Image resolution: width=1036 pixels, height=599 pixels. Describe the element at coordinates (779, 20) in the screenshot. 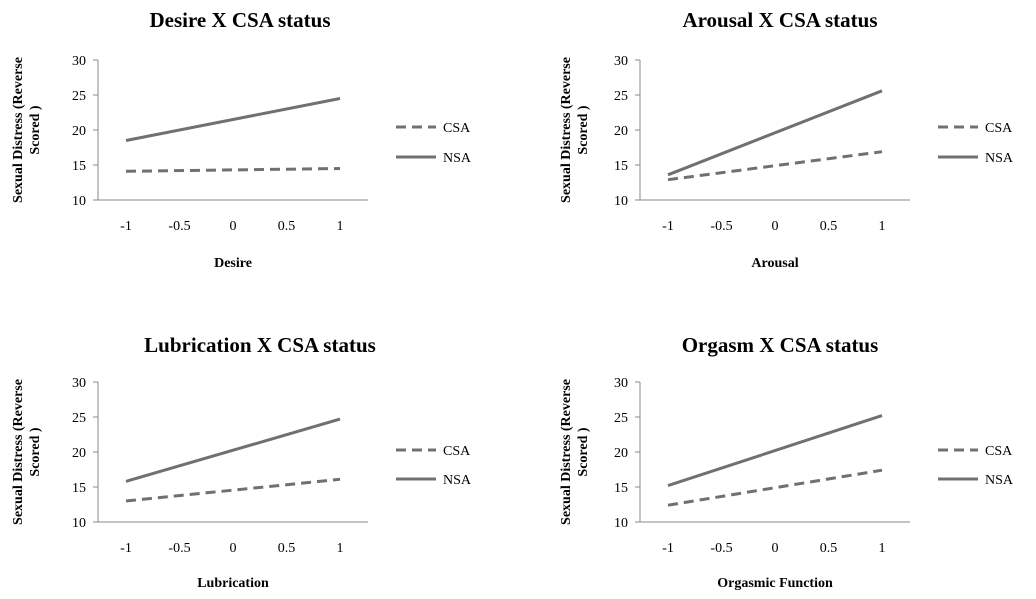

I see `chart-title: Arousal X CSA status` at that location.